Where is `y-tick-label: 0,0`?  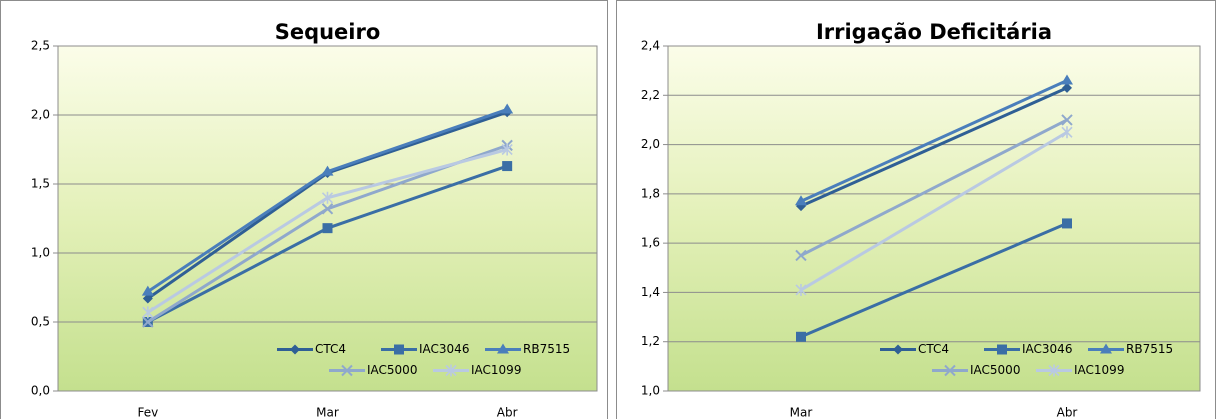 y-tick-label: 0,0 is located at coordinates (40, 391).